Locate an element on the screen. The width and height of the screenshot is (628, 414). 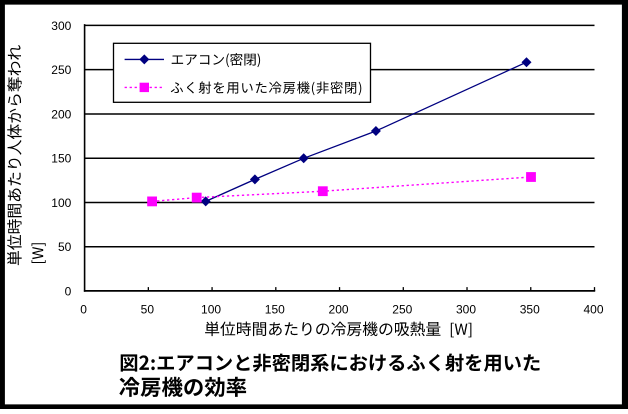
svg-text: 350 is located at coordinates (530, 310).